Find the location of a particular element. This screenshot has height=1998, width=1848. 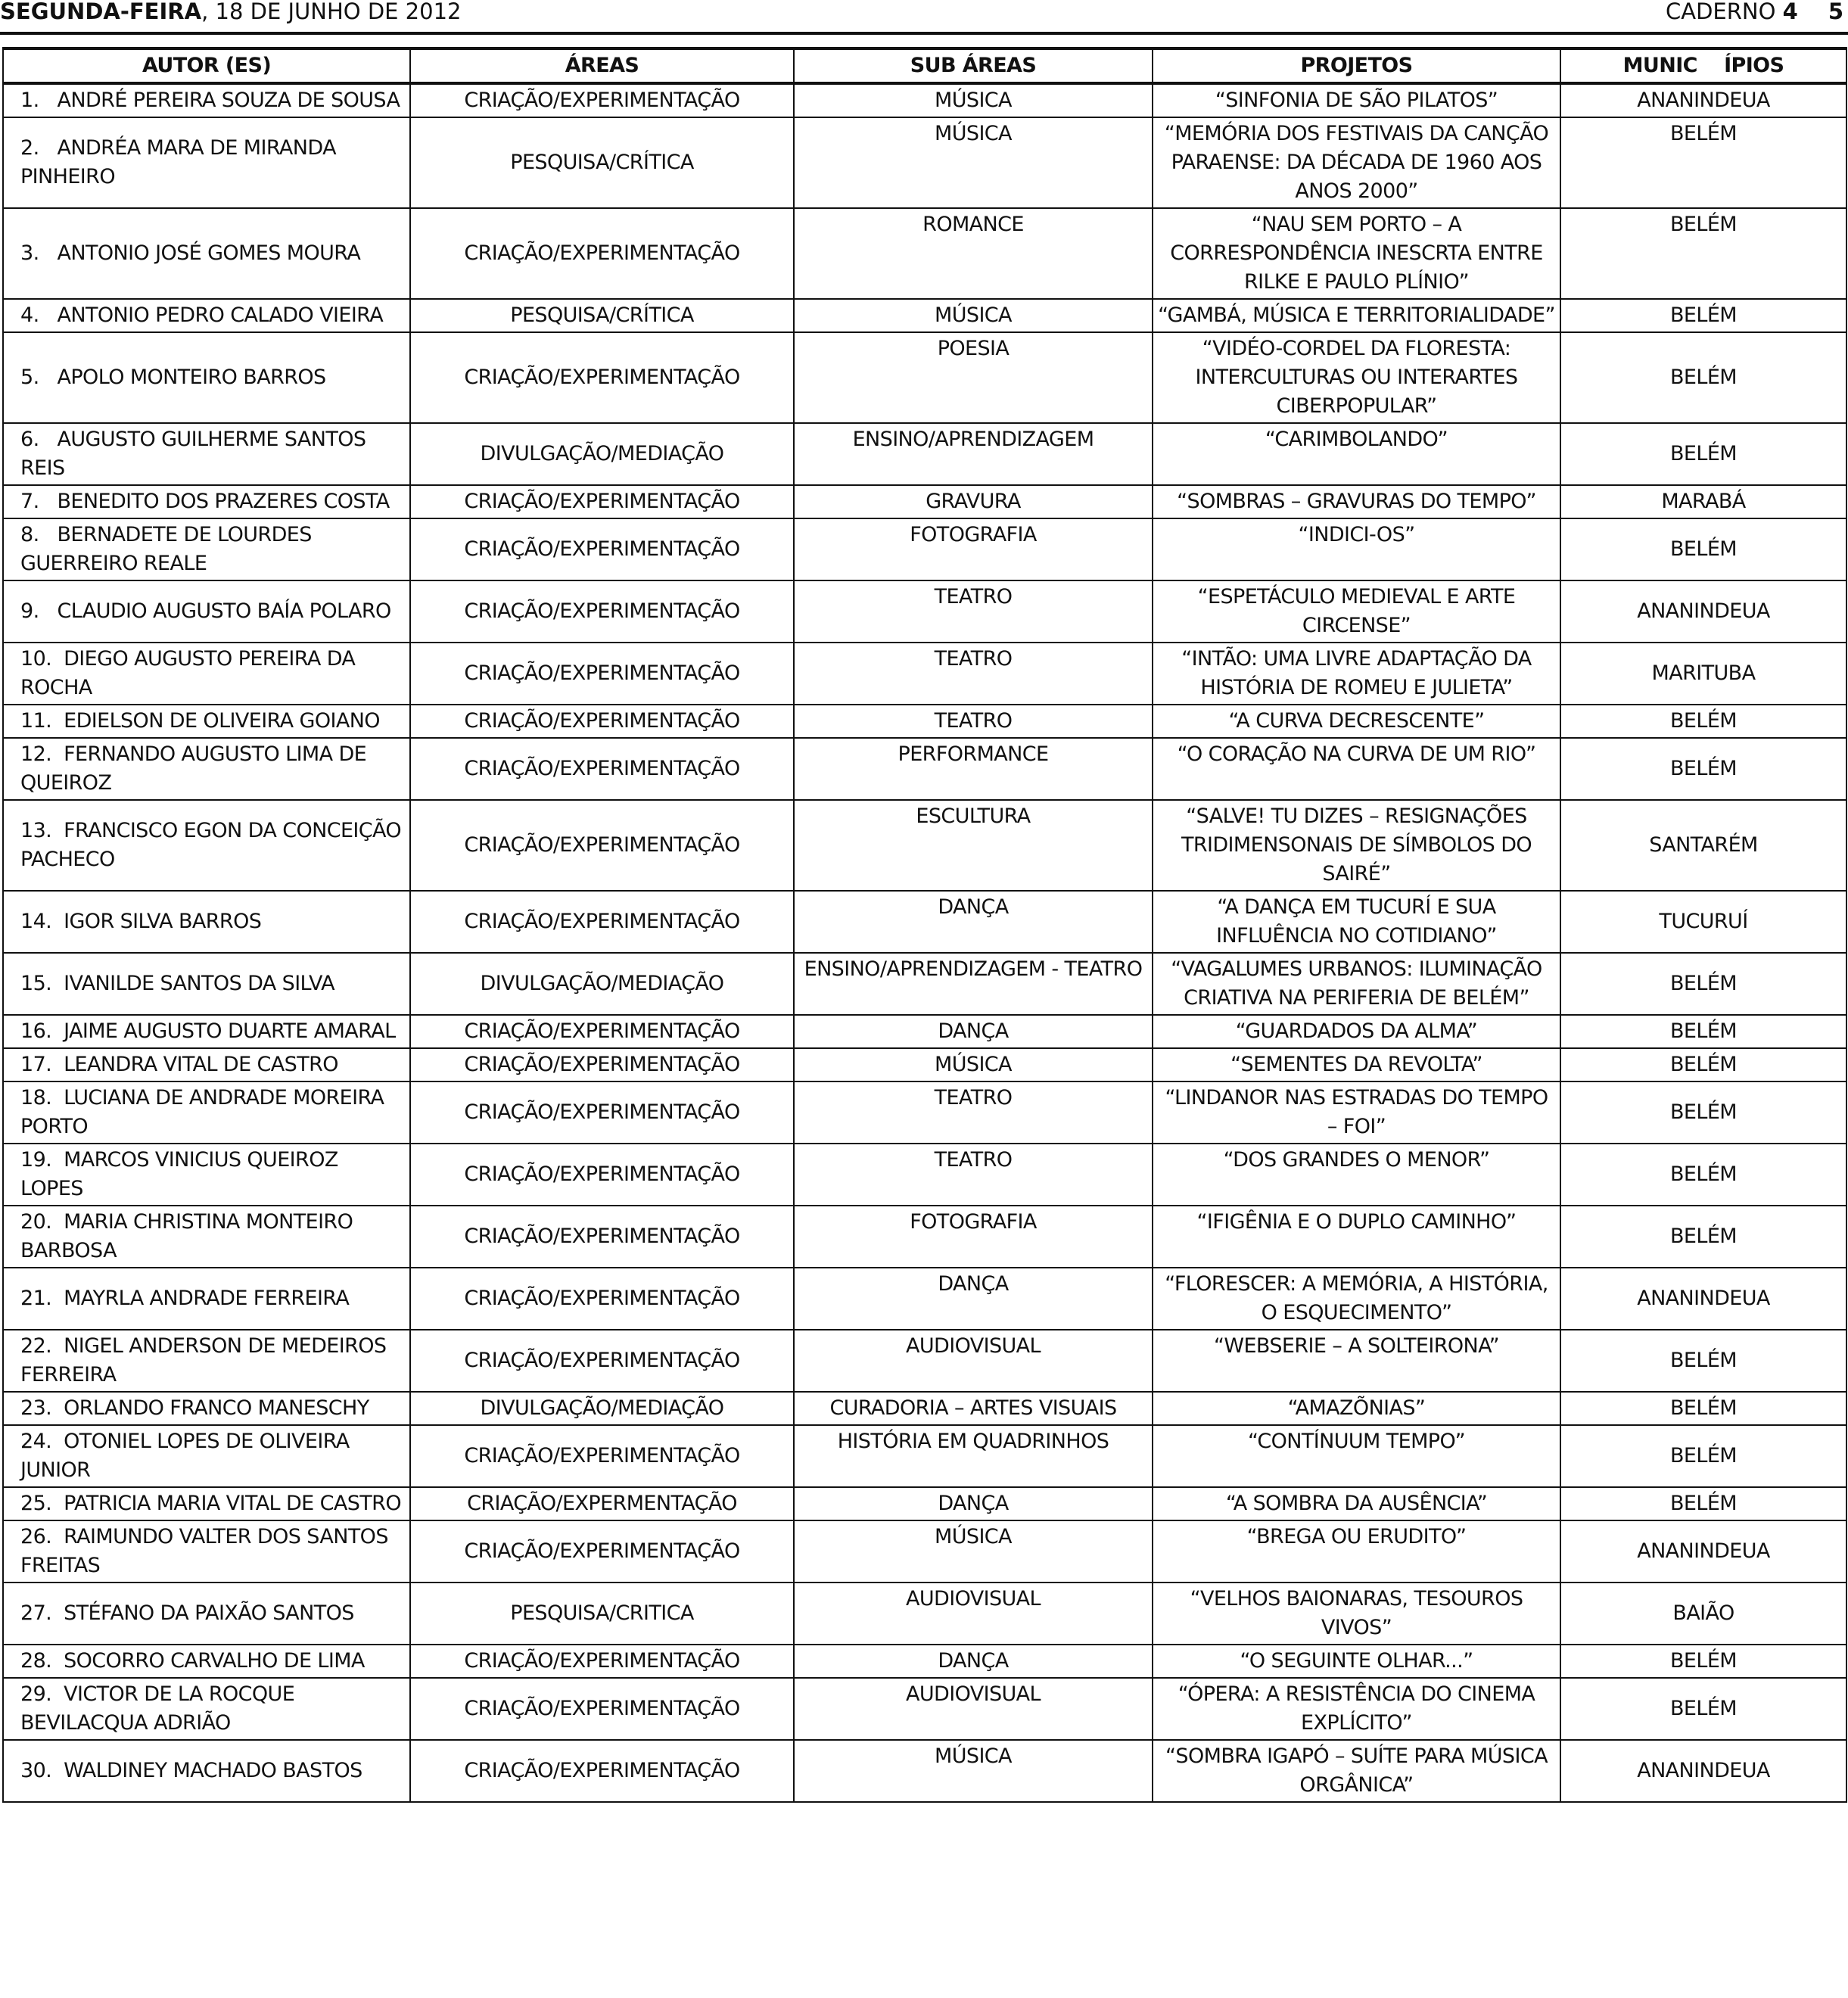

author-cell: 13. FRANCISCO EGON DA CONCEIÇÃO PACHECO is located at coordinates (206, 845).